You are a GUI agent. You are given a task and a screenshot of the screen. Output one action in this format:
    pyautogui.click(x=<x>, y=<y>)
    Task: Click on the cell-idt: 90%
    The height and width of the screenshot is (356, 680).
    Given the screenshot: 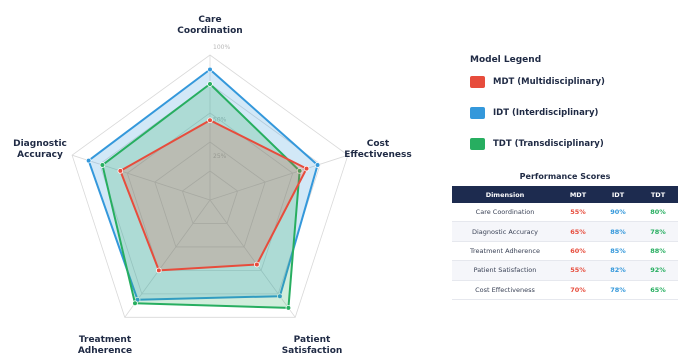 What is the action you would take?
    pyautogui.click(x=618, y=213)
    